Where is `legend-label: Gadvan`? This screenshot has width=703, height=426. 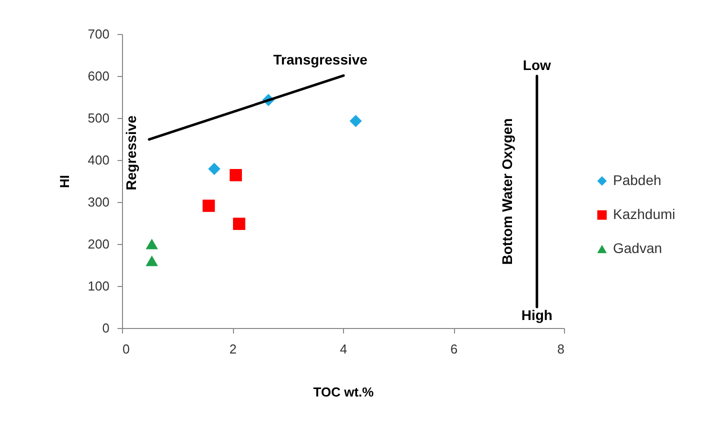
legend-label: Gadvan is located at coordinates (637, 248).